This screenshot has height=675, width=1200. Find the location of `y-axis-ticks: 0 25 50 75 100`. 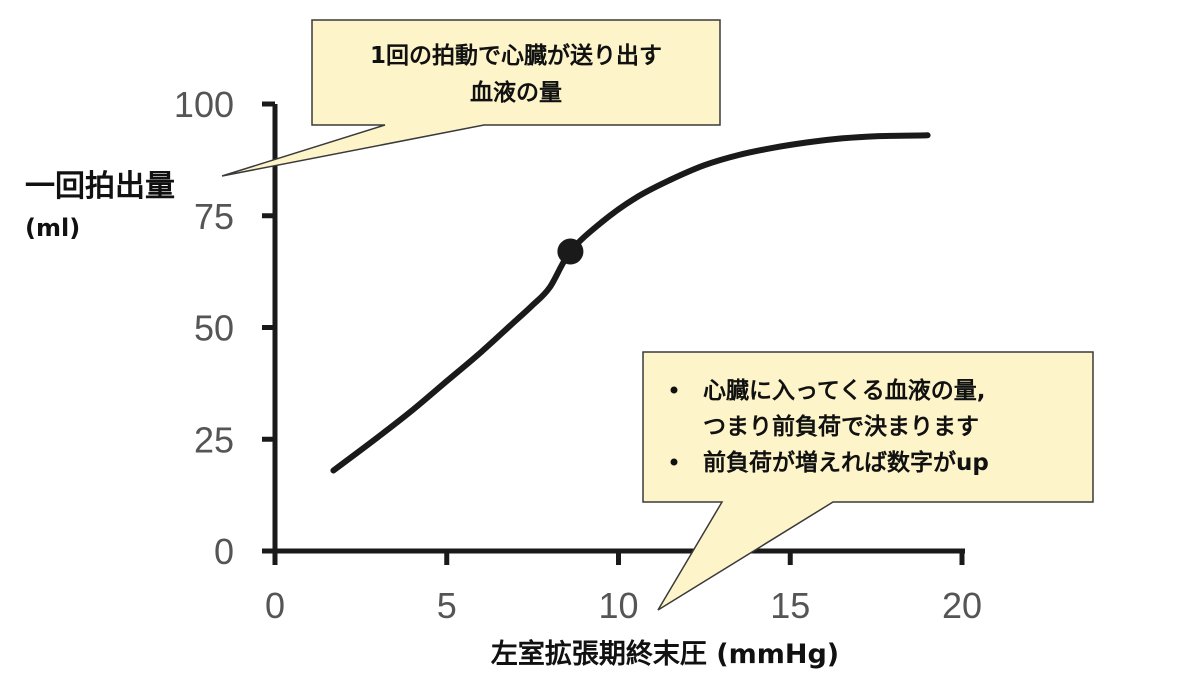

y-axis-ticks: 0 25 50 75 100 is located at coordinates (224, 328).